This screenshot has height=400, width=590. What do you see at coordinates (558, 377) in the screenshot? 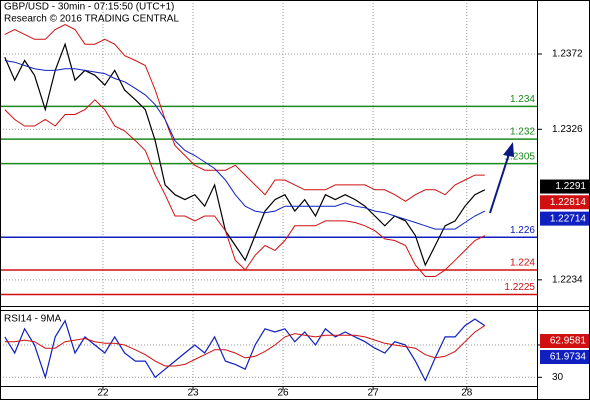
I see `y-tick-label: 30` at bounding box center [558, 377].